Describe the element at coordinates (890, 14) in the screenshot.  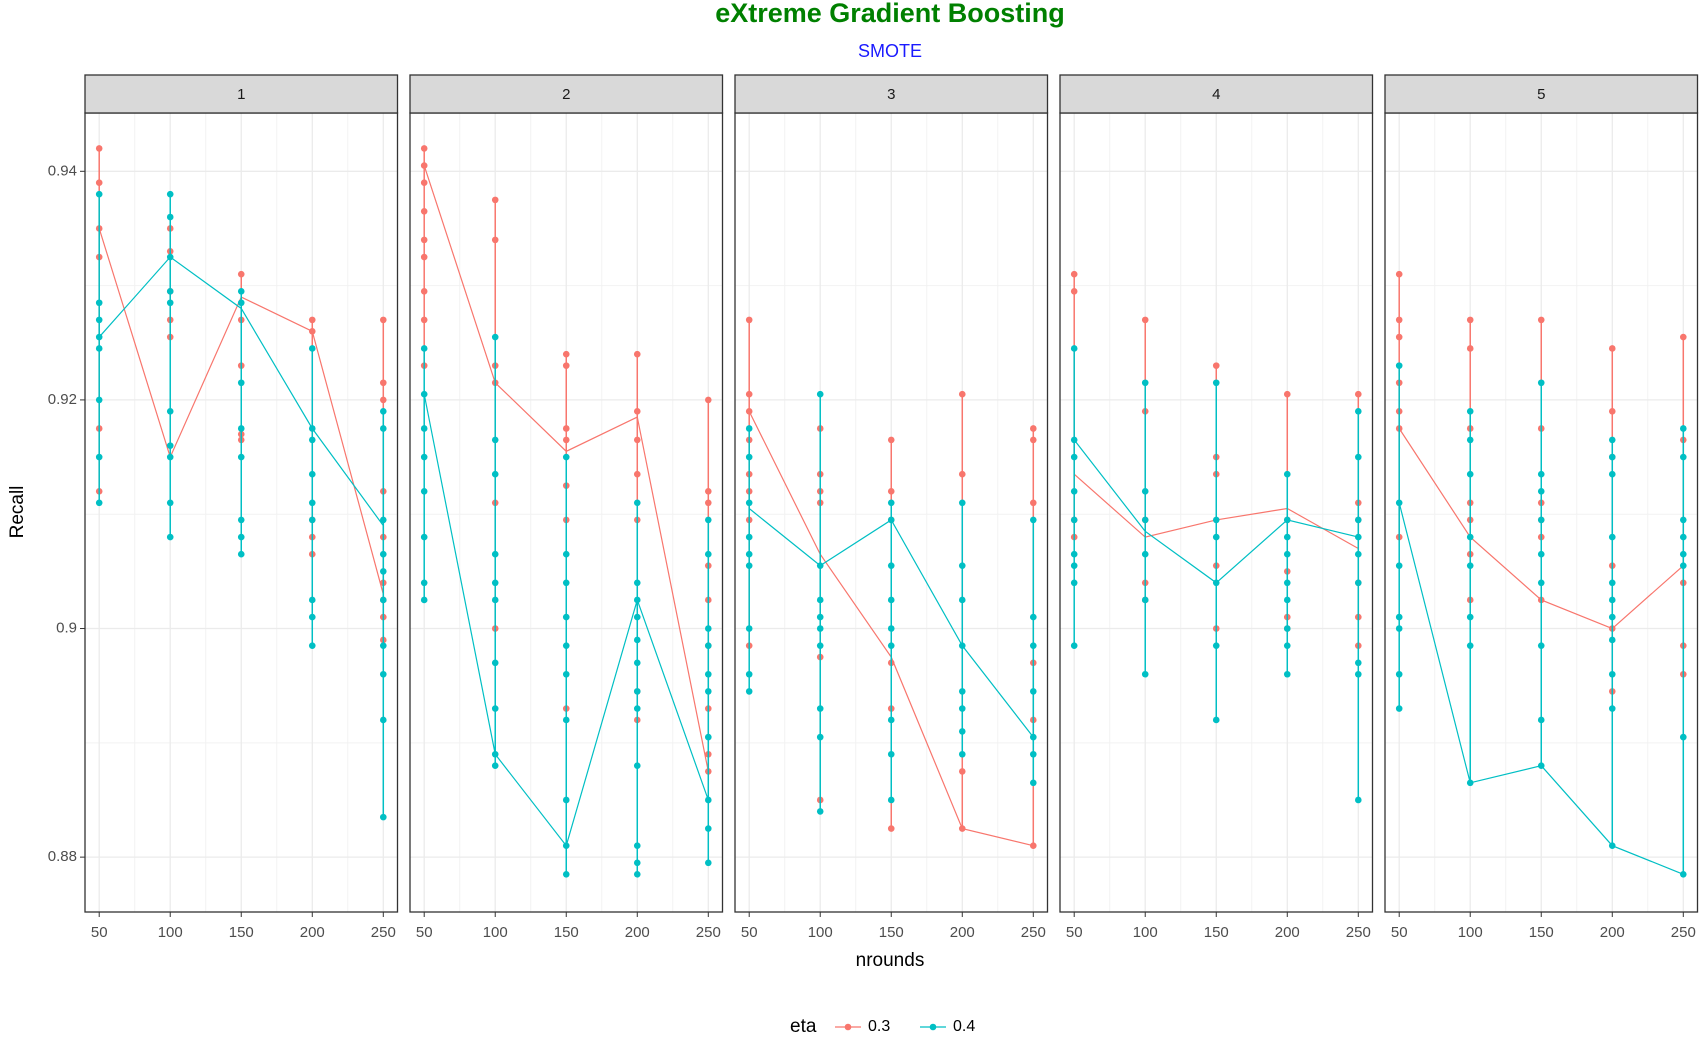
I see `chart-title: eXtreme Gradient Boosting` at that location.